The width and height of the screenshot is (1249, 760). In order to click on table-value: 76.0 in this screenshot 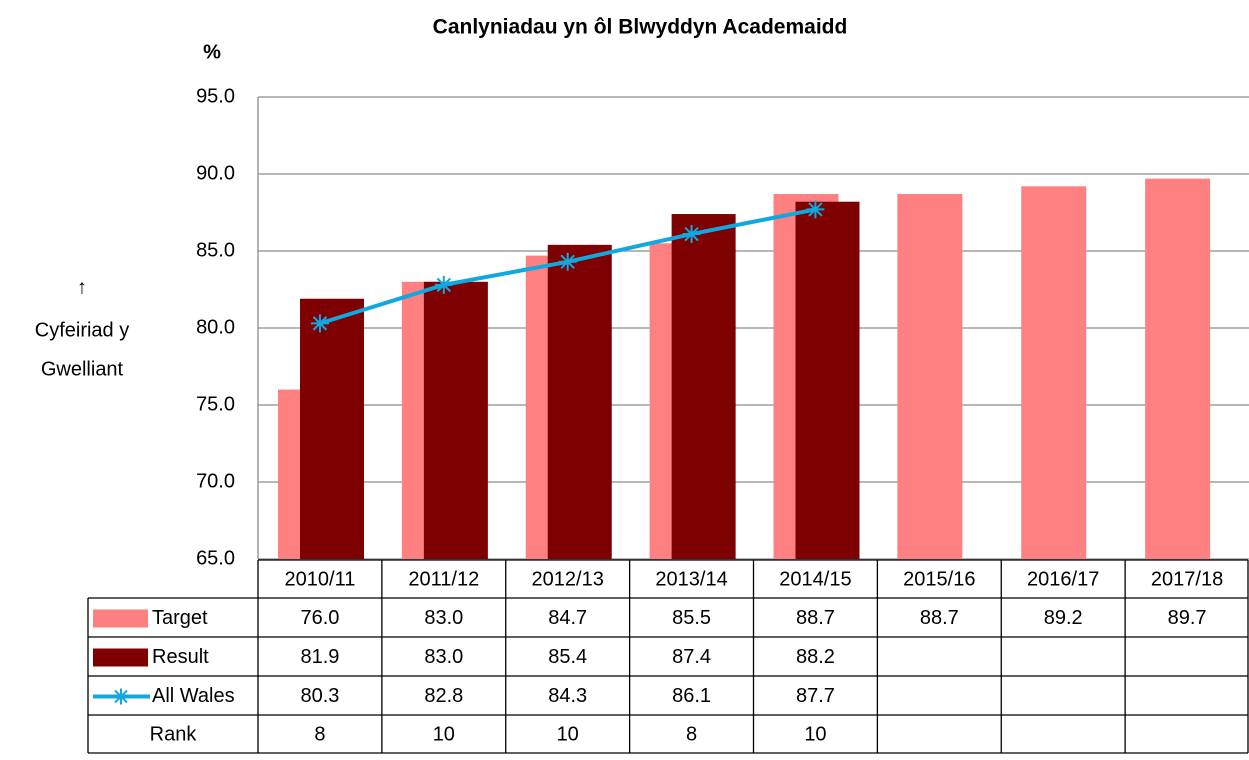, I will do `click(319, 618)`.